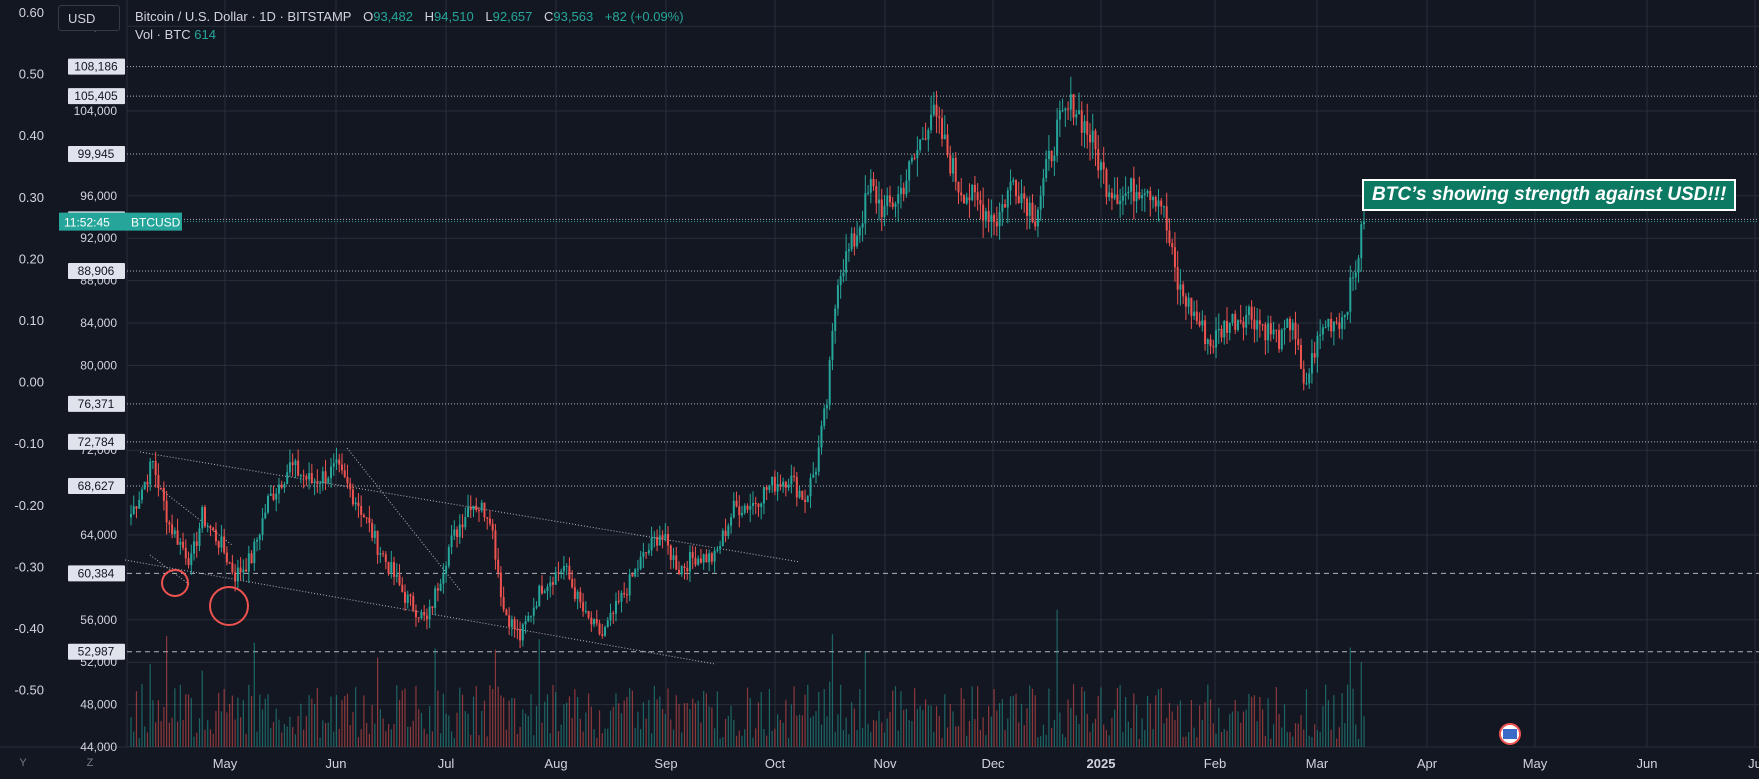 This screenshot has height=779, width=1759. What do you see at coordinates (1549, 195) in the screenshot?
I see `chart-annotation: BTC’s showing strength against USD!!!` at bounding box center [1549, 195].